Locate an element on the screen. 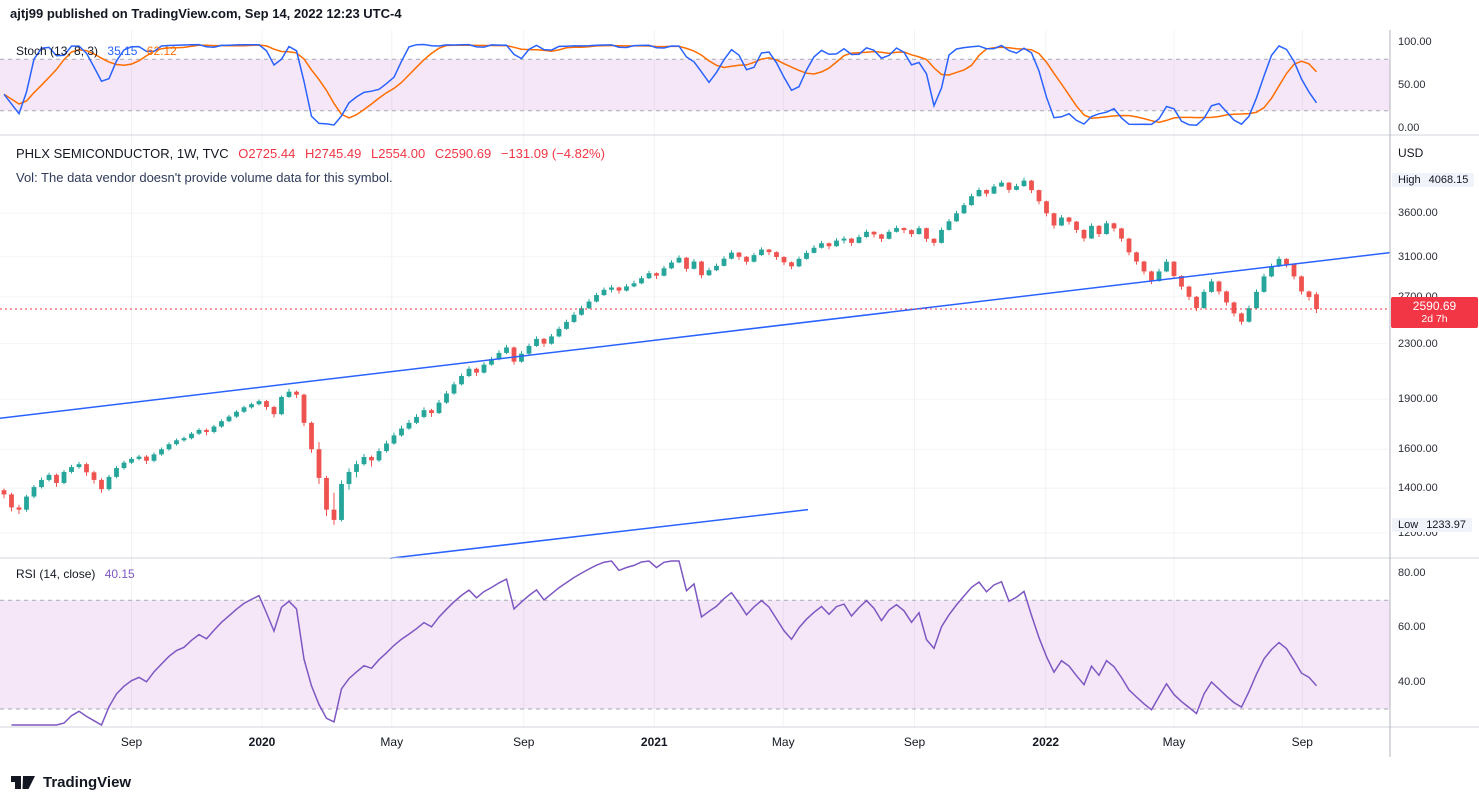  symbol-title: PHLX SEMICONDUCTOR, 1W, TVC is located at coordinates (122, 153).